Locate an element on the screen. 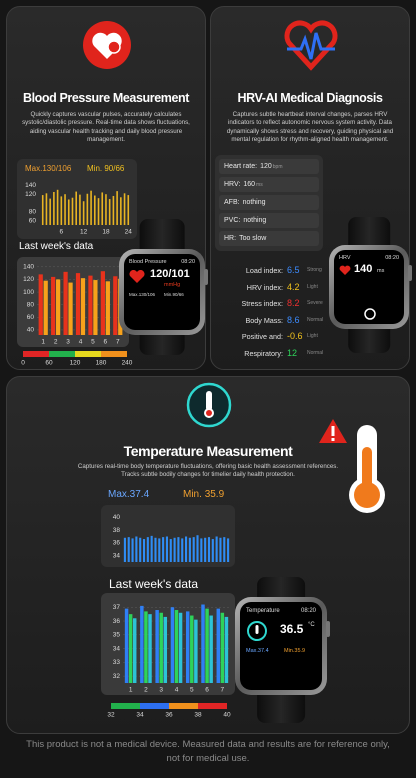 Image resolution: width=416 pixels, height=778 pixels. index-status: Severe is located at coordinates (315, 303).